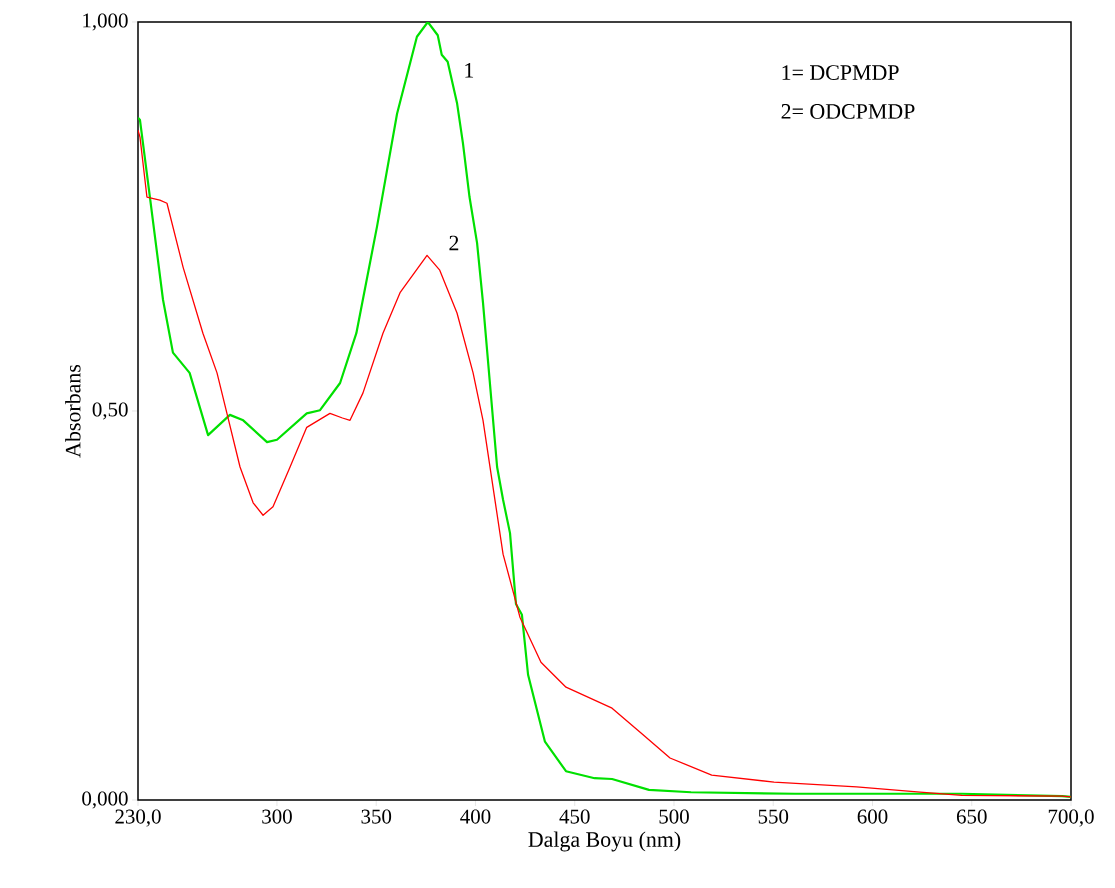 The width and height of the screenshot is (1115, 888). I want to click on x-tick-label: 650, so click(971, 816).